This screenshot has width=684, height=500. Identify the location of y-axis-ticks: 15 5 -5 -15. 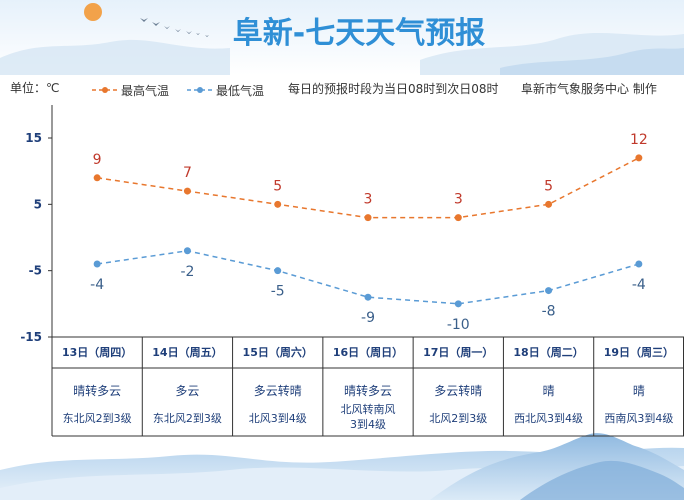
(36, 237).